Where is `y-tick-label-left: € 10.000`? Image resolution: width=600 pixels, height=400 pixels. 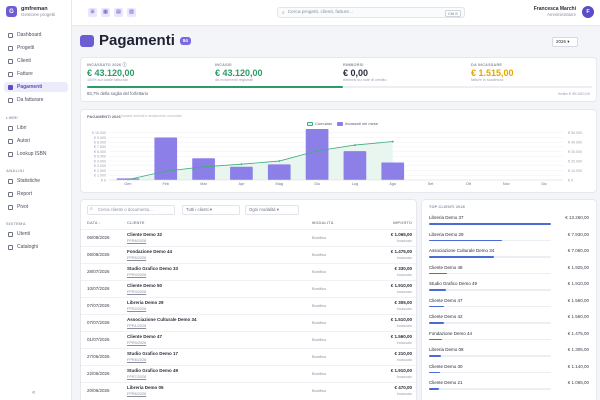 y-tick-label-left: € 10.000 is located at coordinates (99, 133).